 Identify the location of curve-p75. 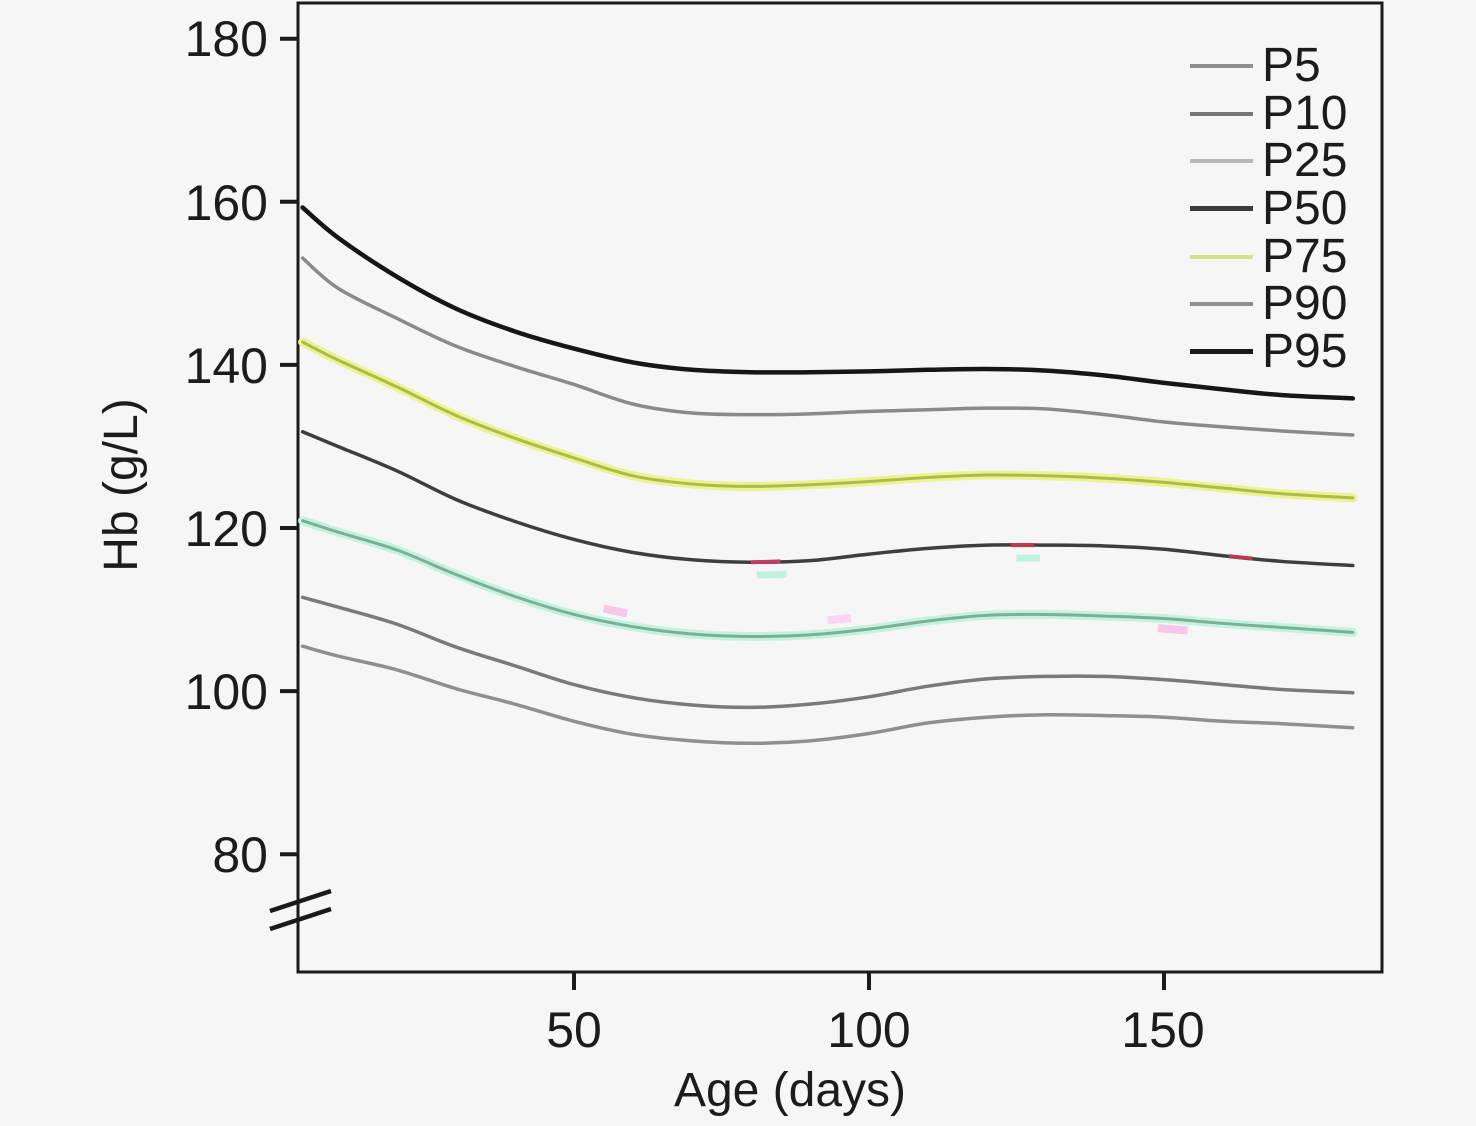
(828, 420).